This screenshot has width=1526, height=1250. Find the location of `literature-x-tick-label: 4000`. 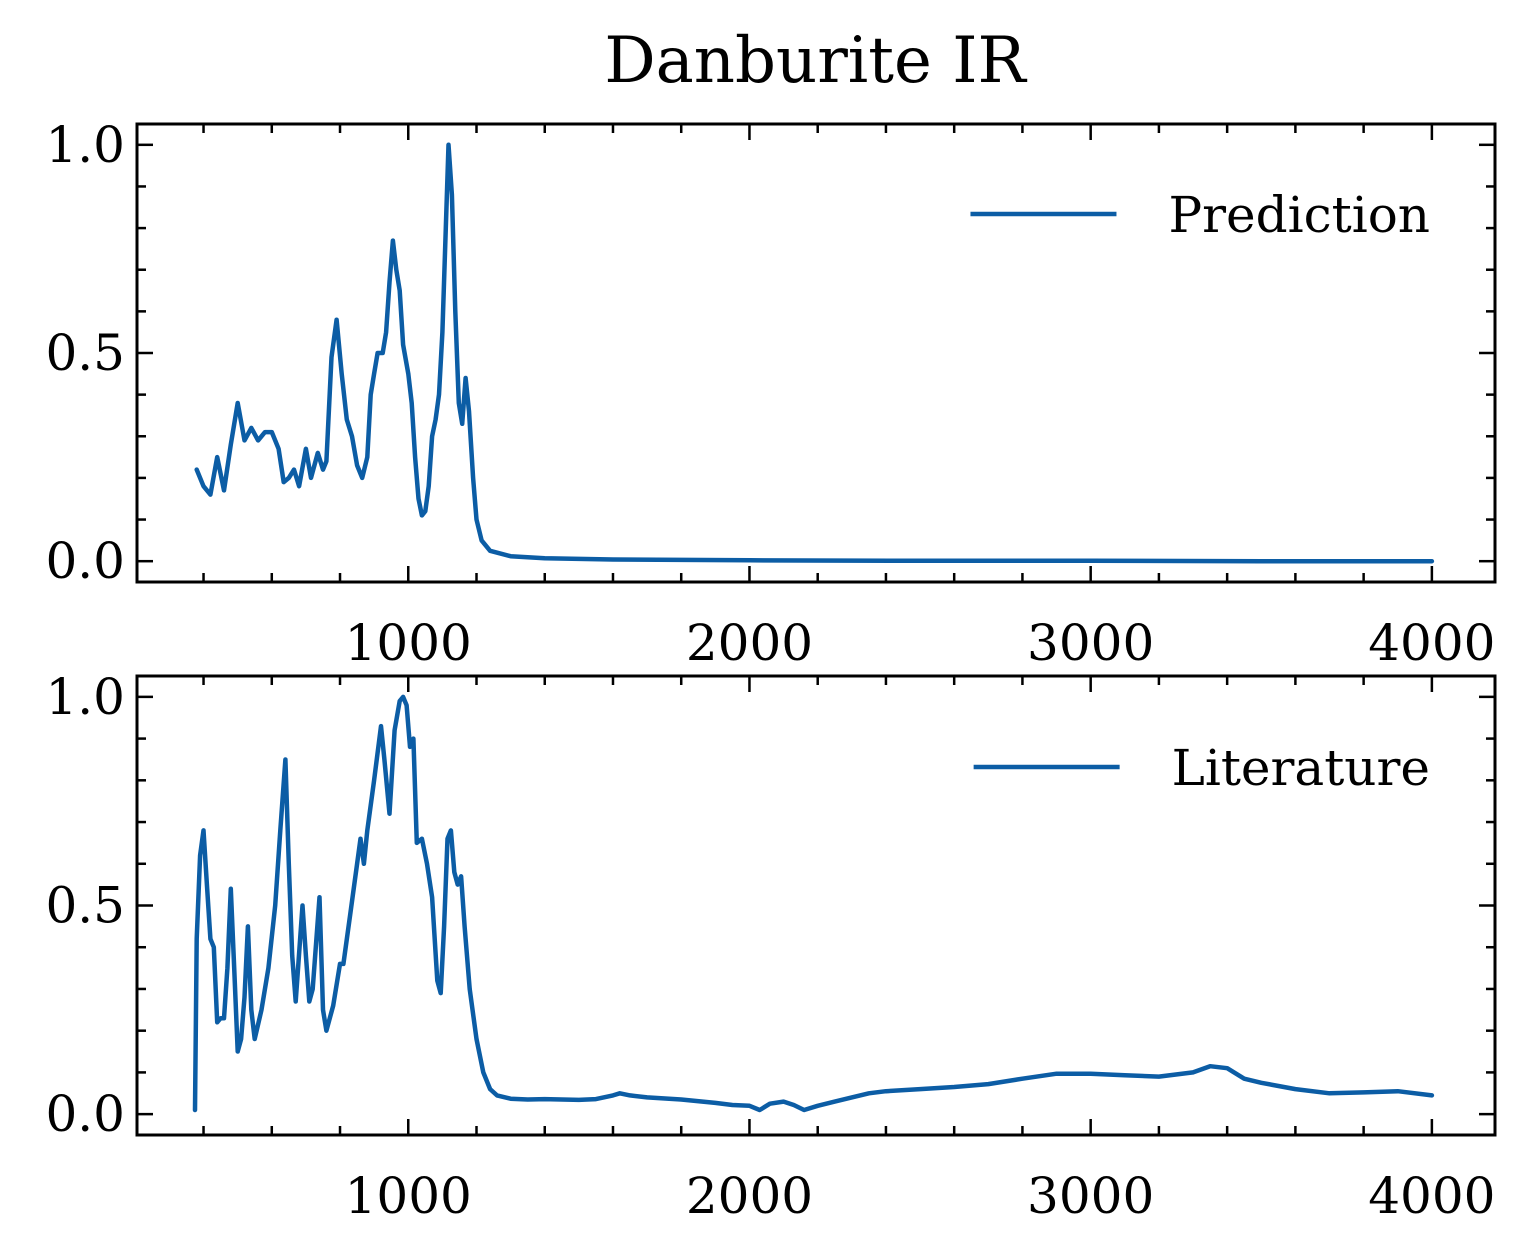

literature-x-tick-label: 4000 is located at coordinates (1431, 1196).